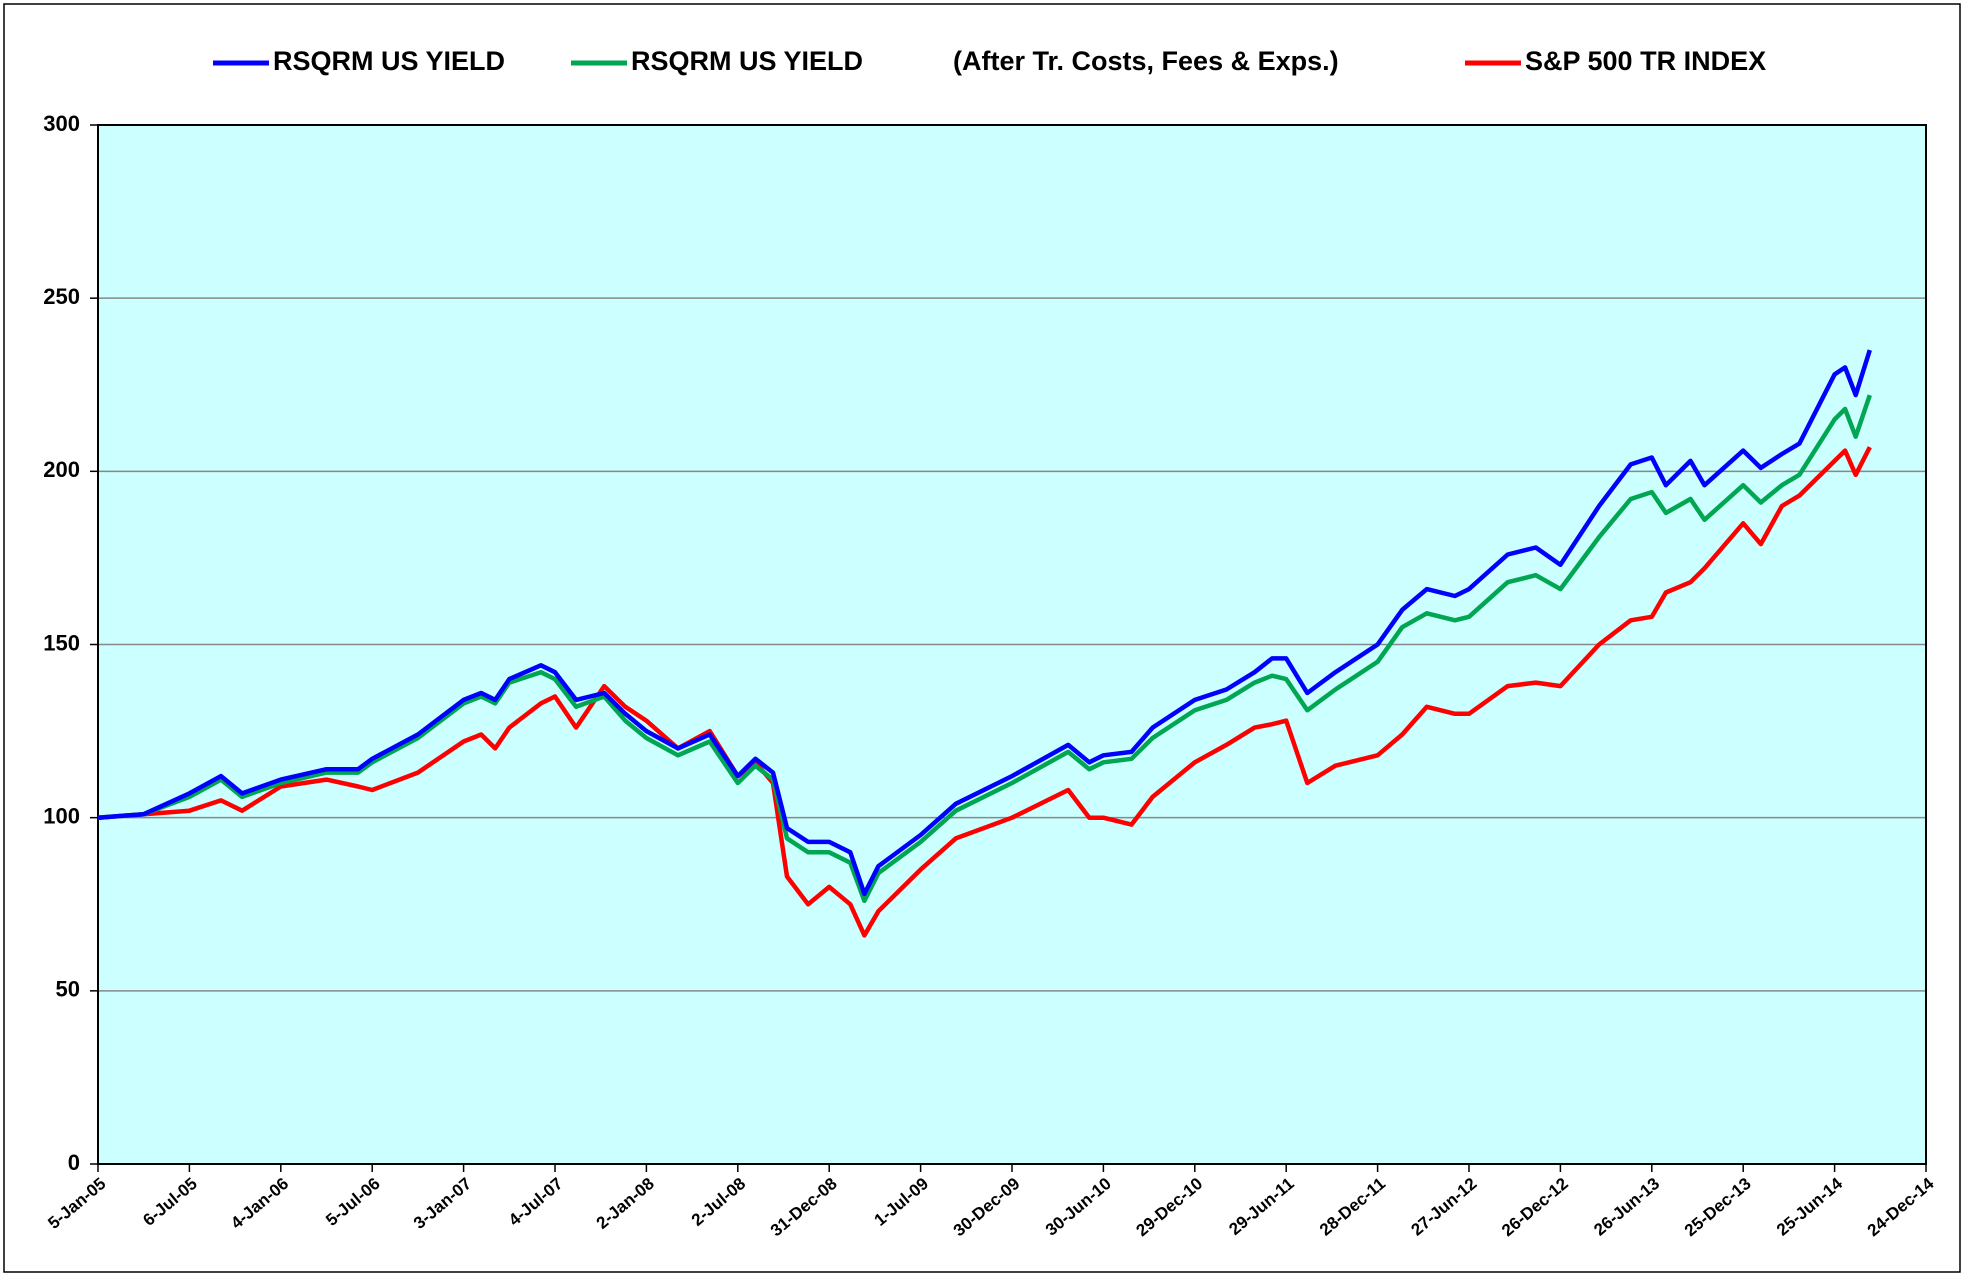 This screenshot has width=1966, height=1277. I want to click on y-tick-label: 200, so click(61, 469).